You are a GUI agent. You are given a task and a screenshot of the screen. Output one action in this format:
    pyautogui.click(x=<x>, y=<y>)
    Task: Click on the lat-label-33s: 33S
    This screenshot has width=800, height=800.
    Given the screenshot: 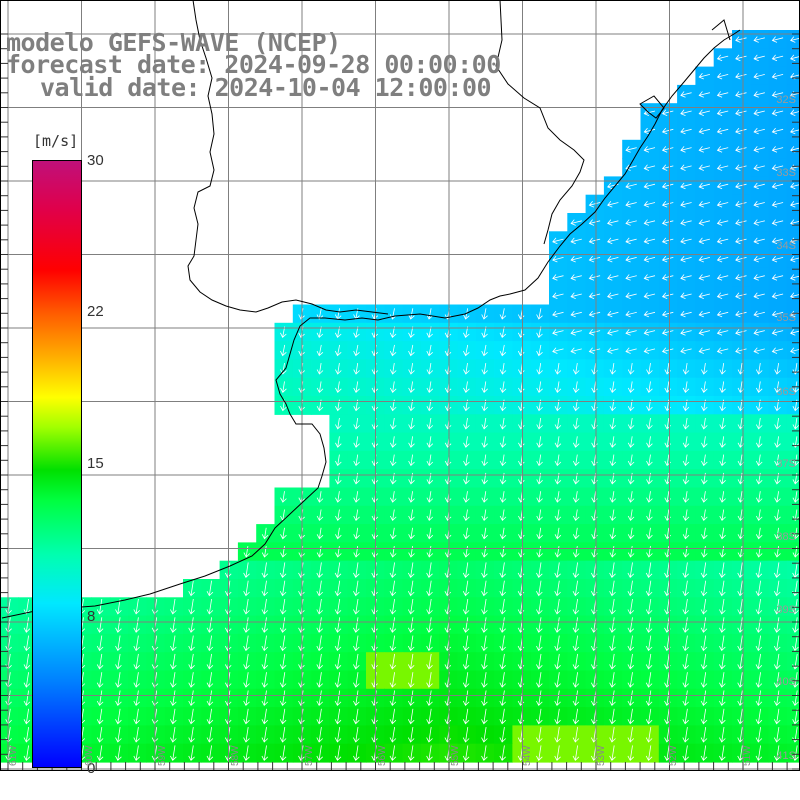 What is the action you would take?
    pyautogui.click(x=786, y=173)
    